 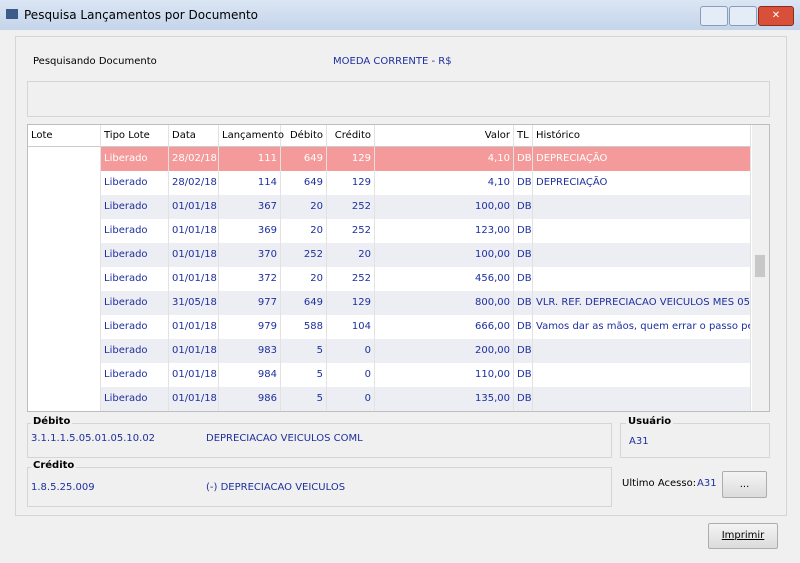 I want to click on scrollbar, so click(x=760, y=268).